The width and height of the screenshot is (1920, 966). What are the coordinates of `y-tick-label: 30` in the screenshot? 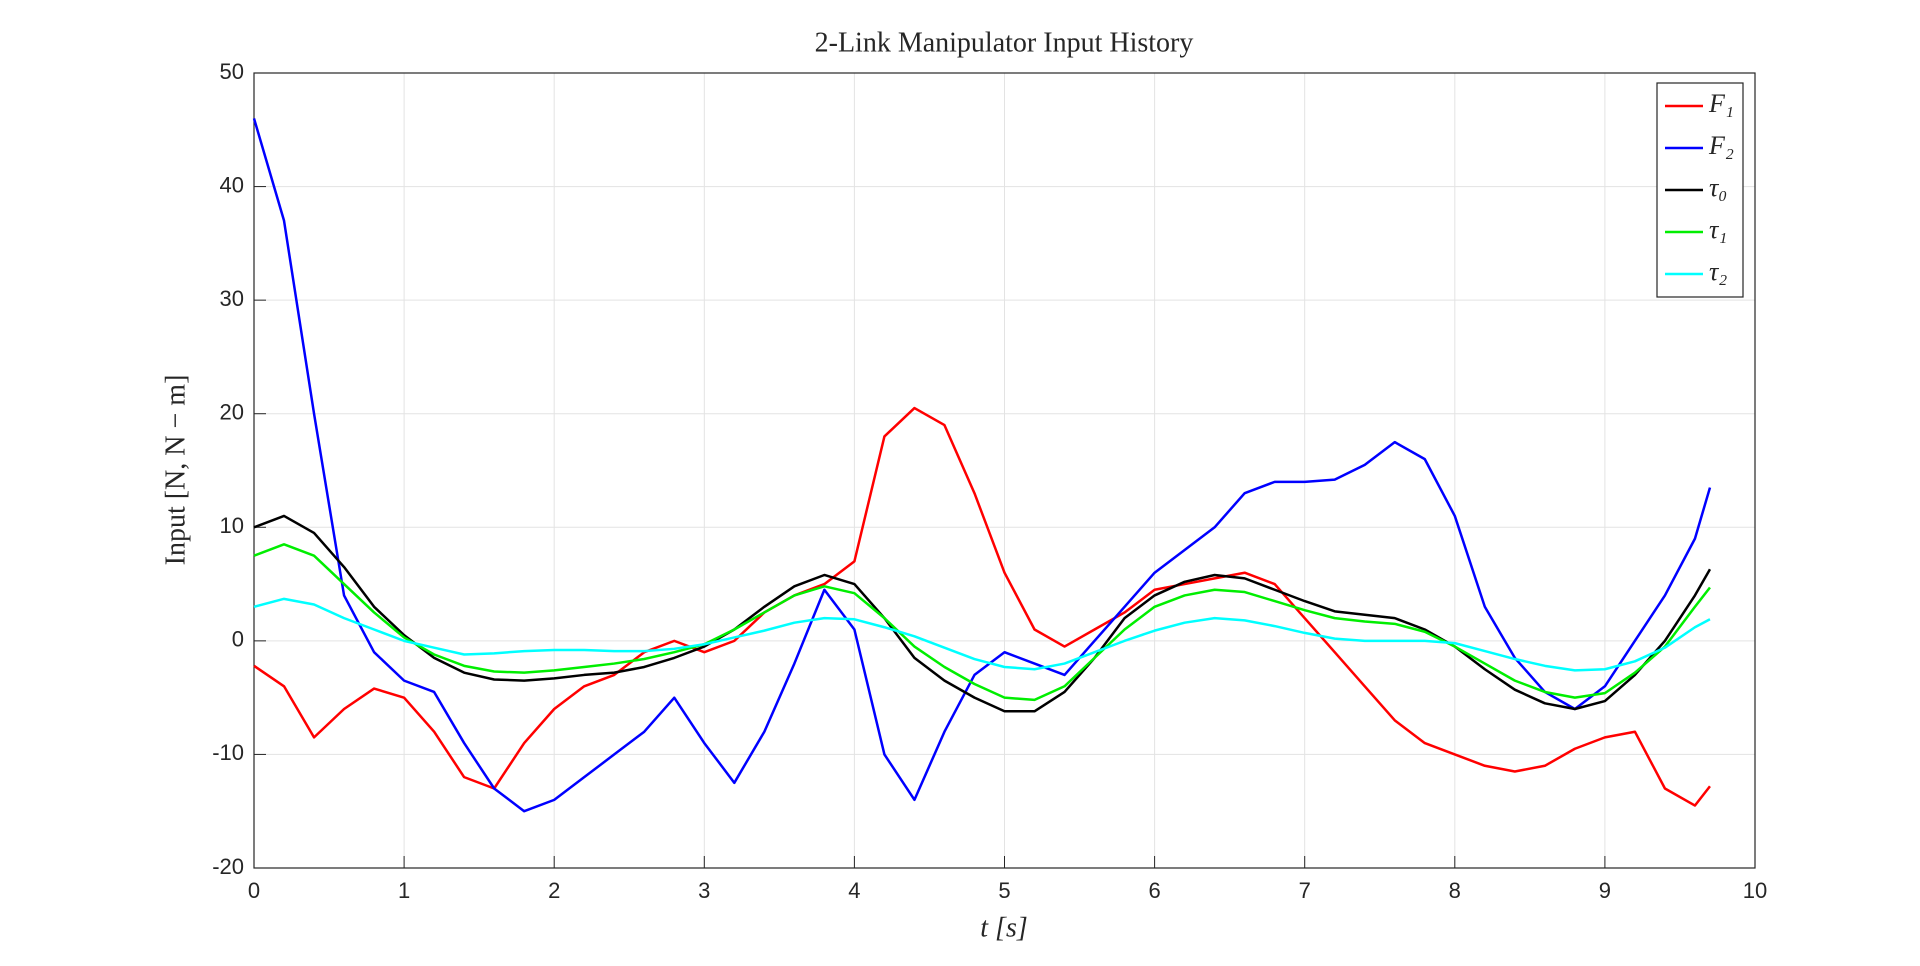 It's located at (232, 298).